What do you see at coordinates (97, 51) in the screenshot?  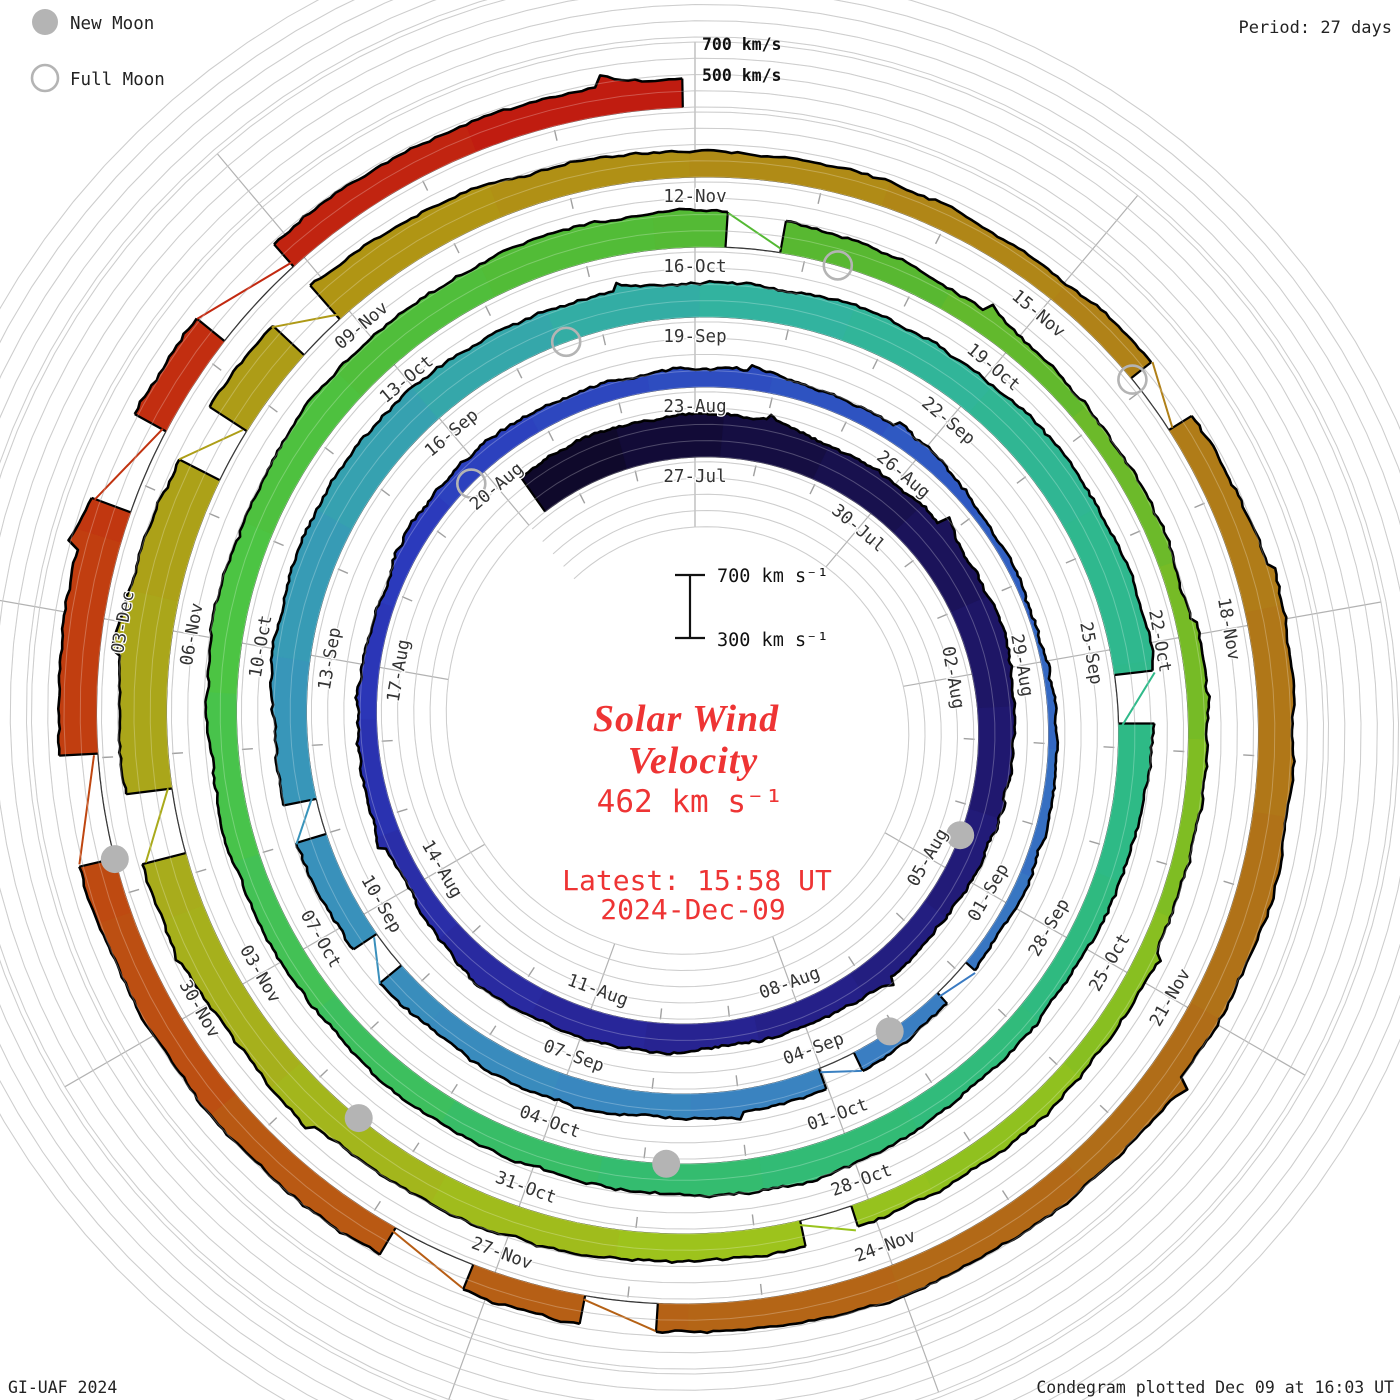 I see `moon-legend: New Moon Full Moon` at bounding box center [97, 51].